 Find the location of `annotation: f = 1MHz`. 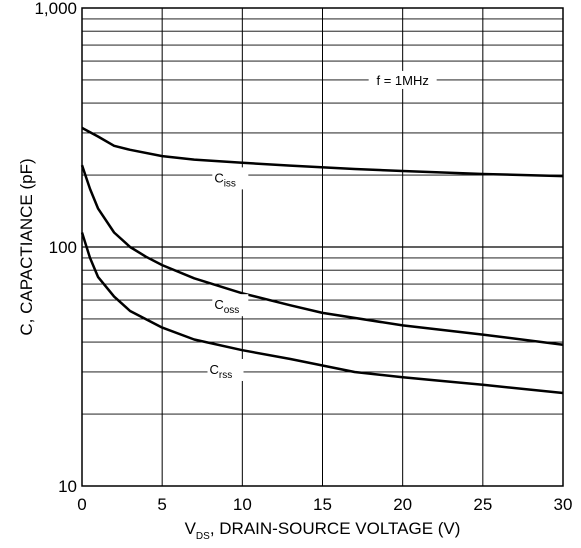

annotation: f = 1MHz is located at coordinates (402, 79).